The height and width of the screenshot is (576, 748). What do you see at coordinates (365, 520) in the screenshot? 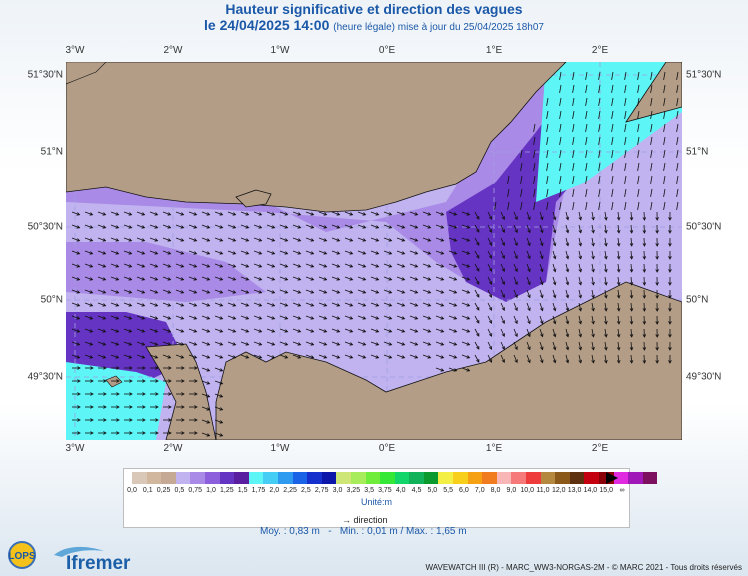
I see `direction-key: → direction` at bounding box center [365, 520].